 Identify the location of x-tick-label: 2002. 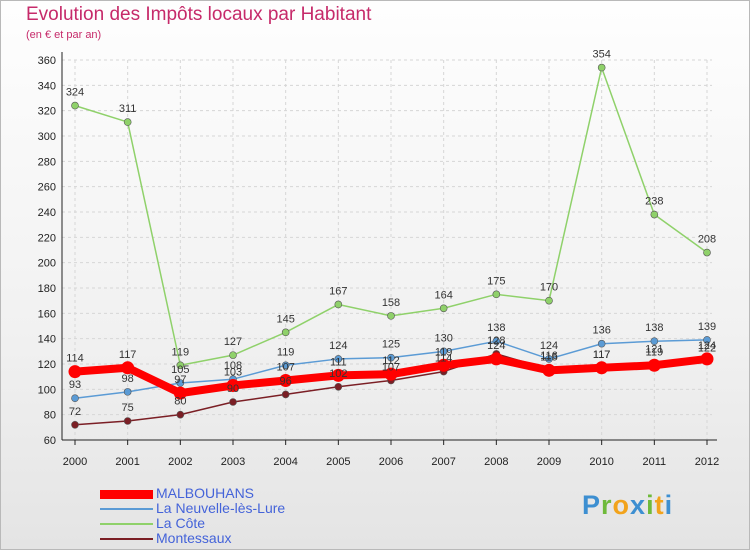
(180, 462).